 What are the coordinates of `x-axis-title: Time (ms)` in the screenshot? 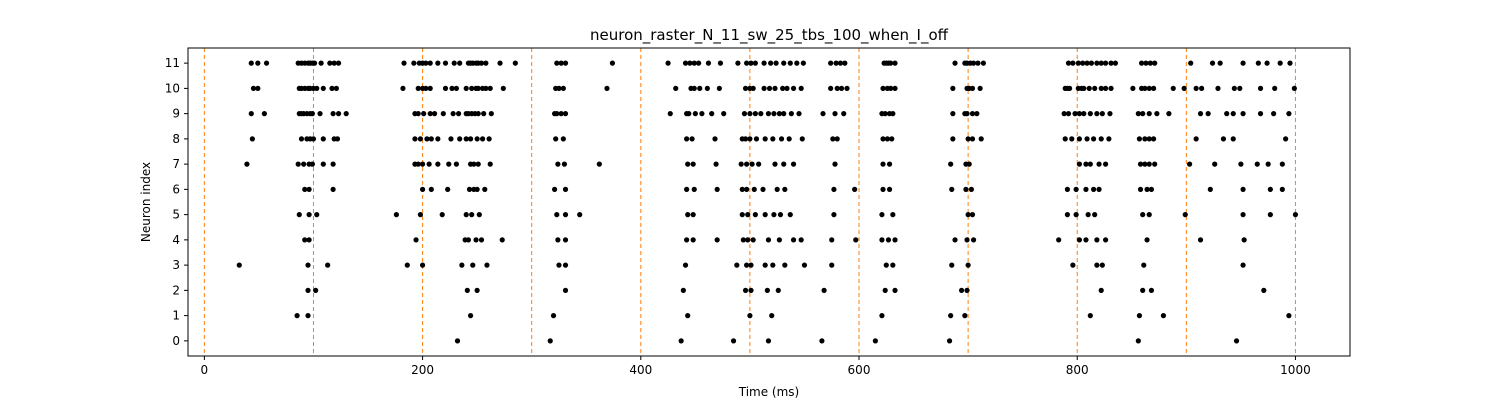 It's located at (769, 392).